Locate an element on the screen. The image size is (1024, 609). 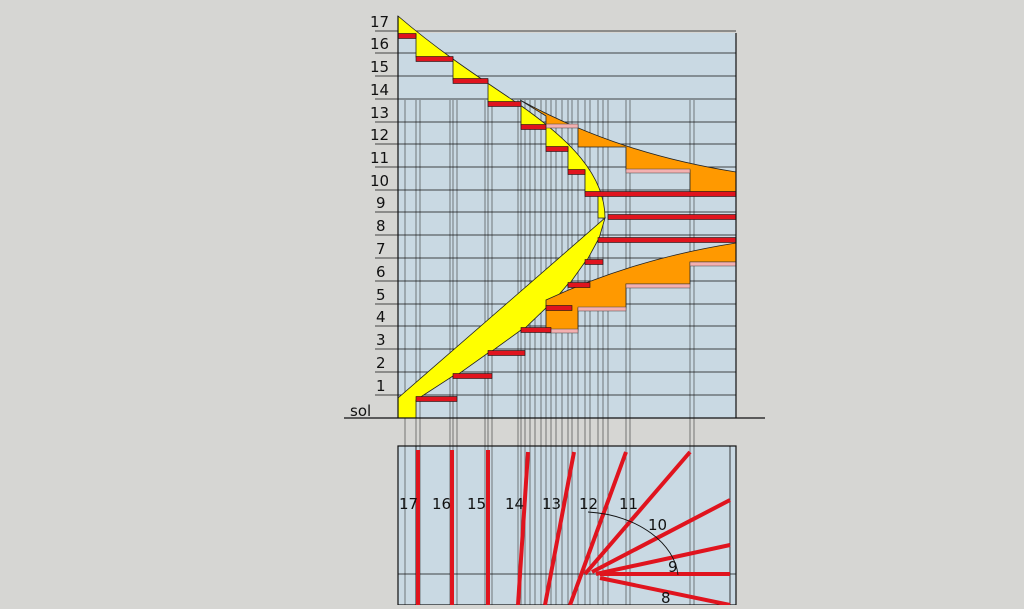
lower-stringer is located at coordinates (501, 317).